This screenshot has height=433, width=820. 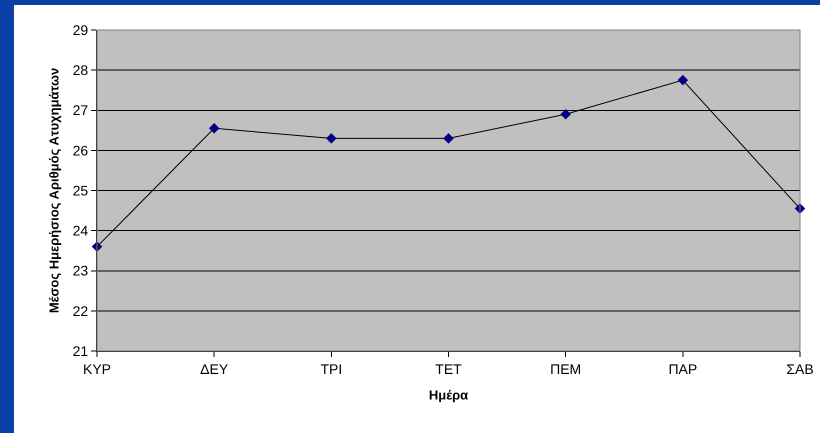 What do you see at coordinates (54, 191) in the screenshot?
I see `y-axis-title: Μέσος Ημερήσιος Αριθμός Ατυχημάτων` at bounding box center [54, 191].